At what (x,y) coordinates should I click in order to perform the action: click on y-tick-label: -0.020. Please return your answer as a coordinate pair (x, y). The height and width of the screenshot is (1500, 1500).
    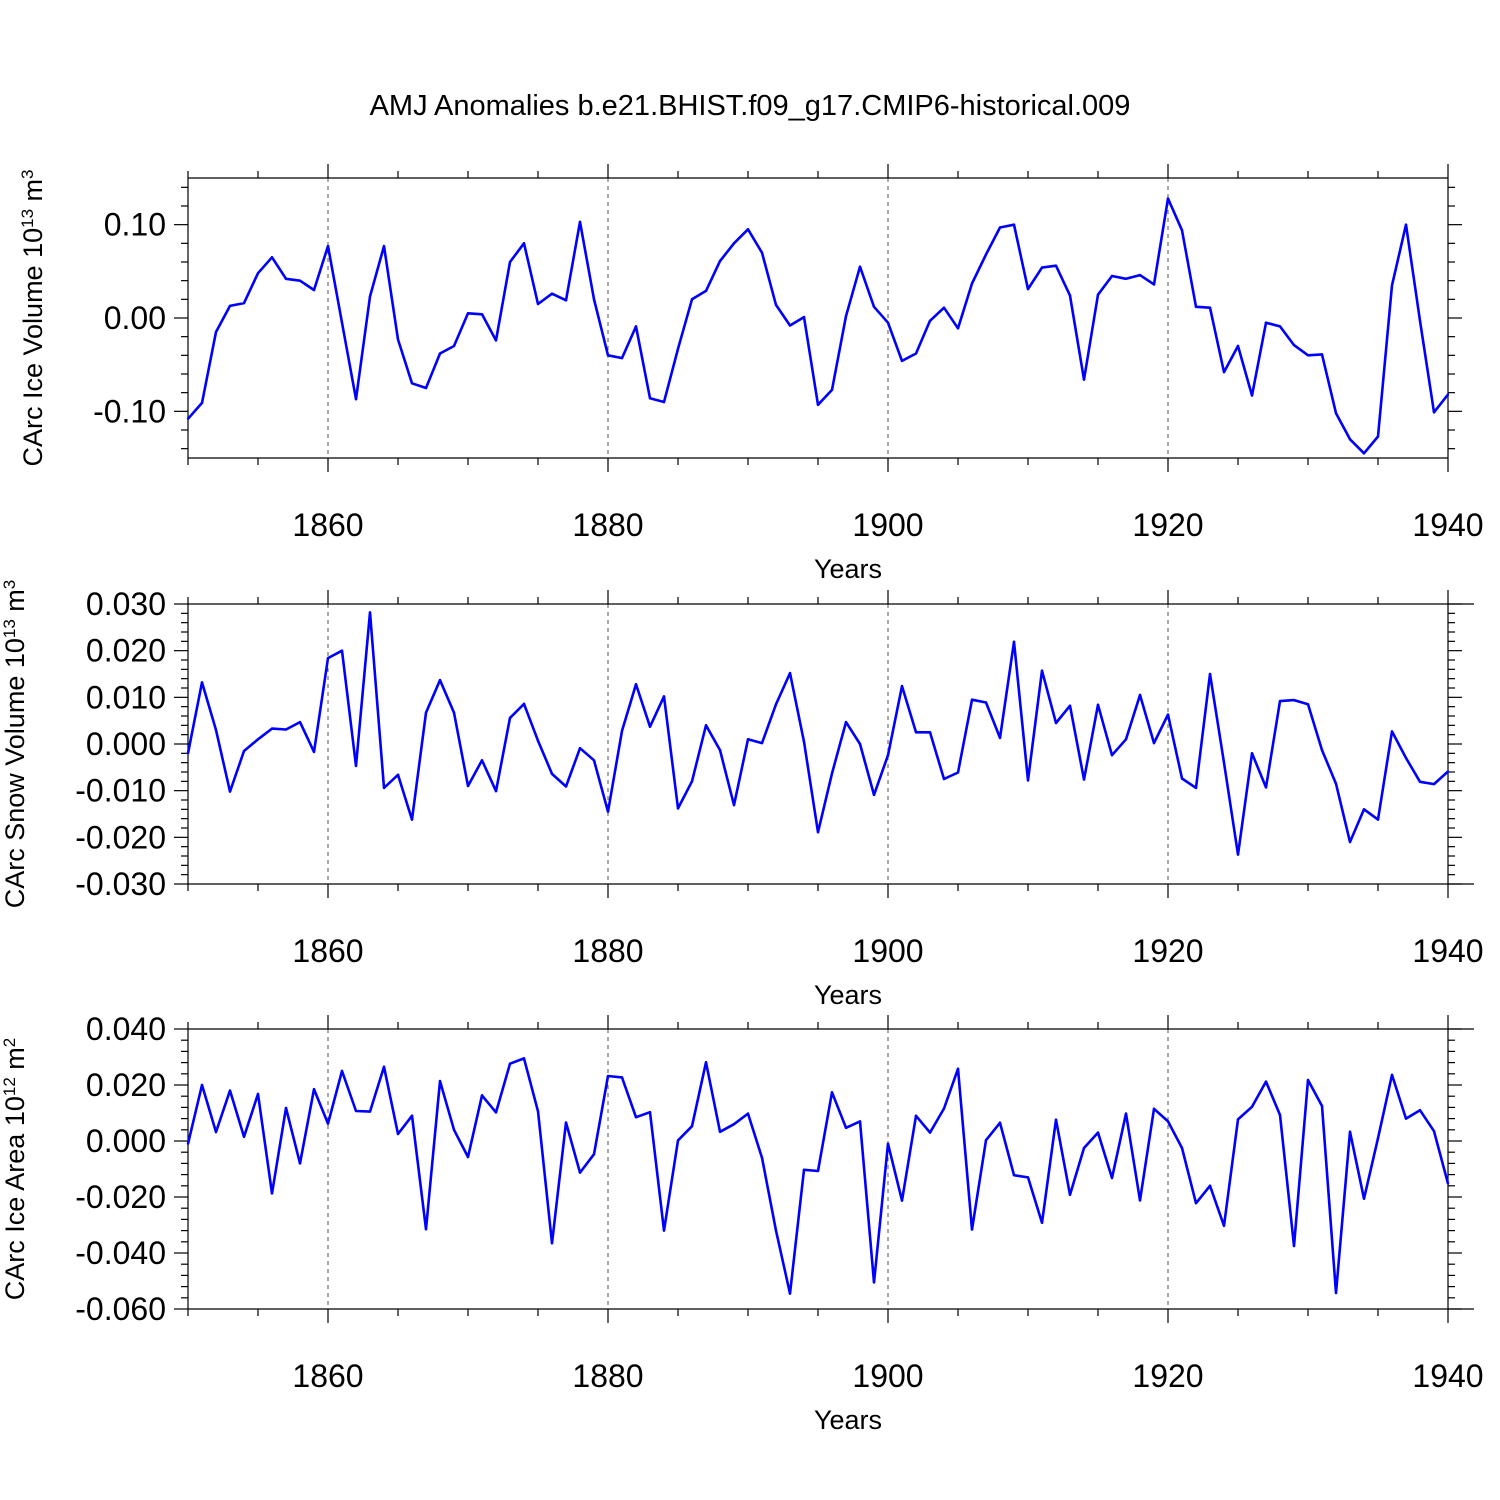
    Looking at the image, I should click on (120, 837).